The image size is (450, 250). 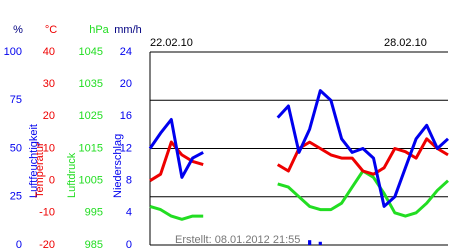 I want to click on axis-unit: mm/h, so click(x=128, y=30).